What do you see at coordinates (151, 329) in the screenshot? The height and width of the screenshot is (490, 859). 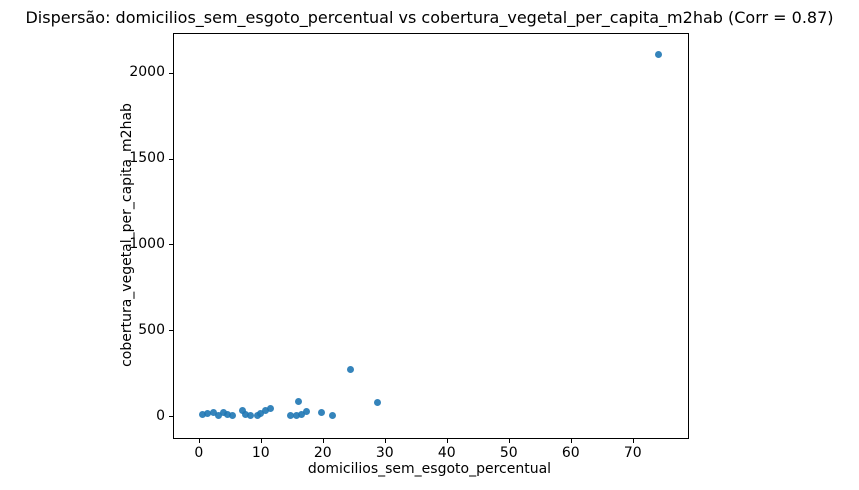 I see `y-tick-label: 500` at bounding box center [151, 329].